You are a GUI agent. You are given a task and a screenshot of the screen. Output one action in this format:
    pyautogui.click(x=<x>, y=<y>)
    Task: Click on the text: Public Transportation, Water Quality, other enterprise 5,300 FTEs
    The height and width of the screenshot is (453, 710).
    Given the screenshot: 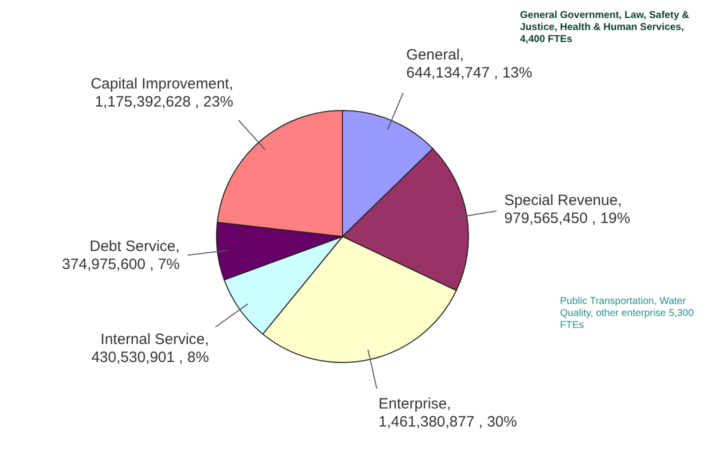 What is the action you would take?
    pyautogui.click(x=627, y=314)
    